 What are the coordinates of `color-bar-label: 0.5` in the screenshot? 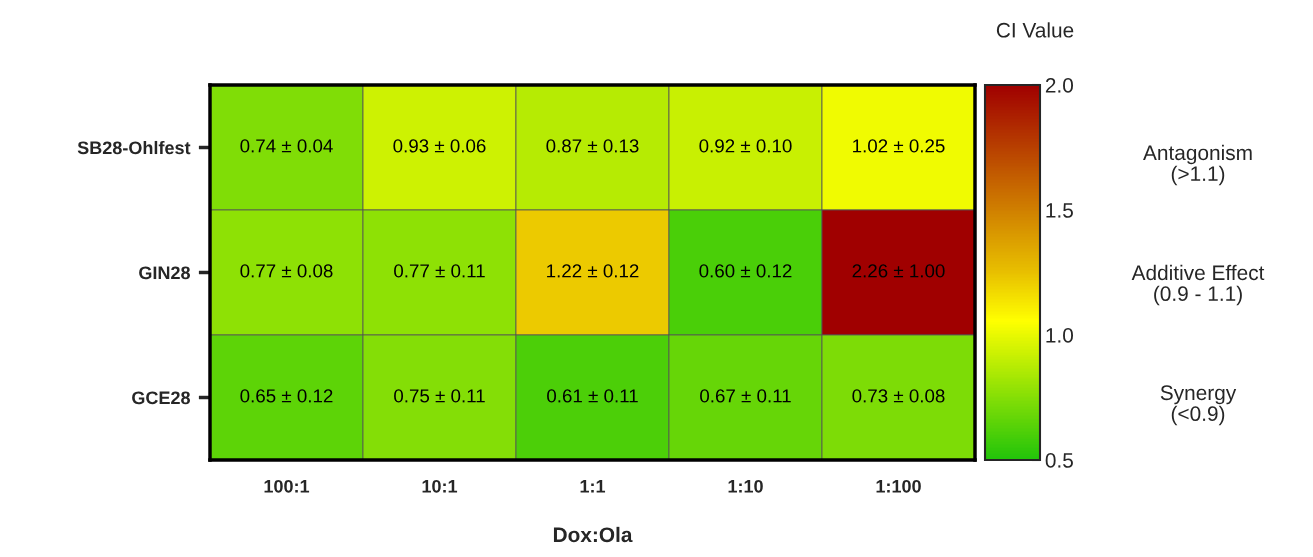 It's located at (1059, 460).